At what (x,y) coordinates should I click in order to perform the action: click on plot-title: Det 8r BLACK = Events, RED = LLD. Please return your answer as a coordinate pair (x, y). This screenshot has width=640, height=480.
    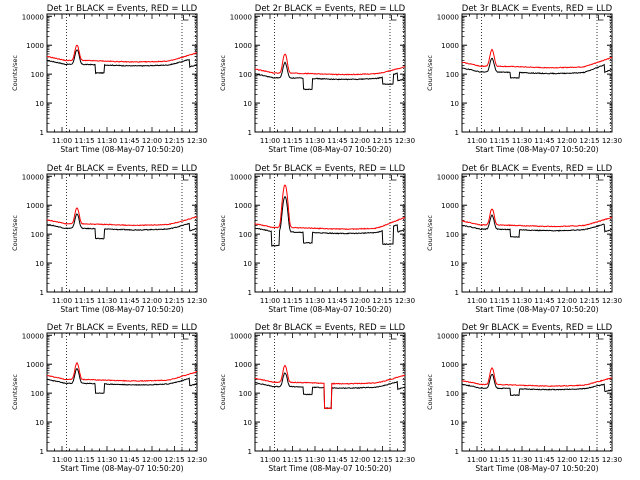
    Looking at the image, I should click on (330, 328).